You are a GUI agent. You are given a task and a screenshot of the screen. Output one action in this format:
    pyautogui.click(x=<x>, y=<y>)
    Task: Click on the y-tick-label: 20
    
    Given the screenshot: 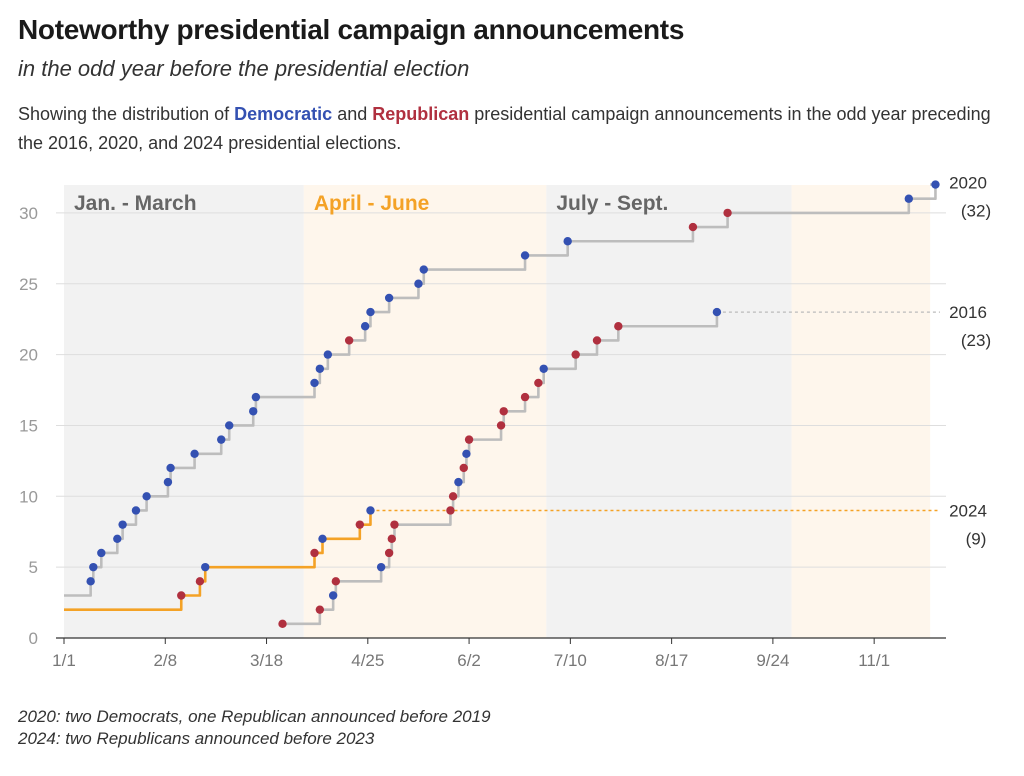 What is the action you would take?
    pyautogui.click(x=28, y=355)
    